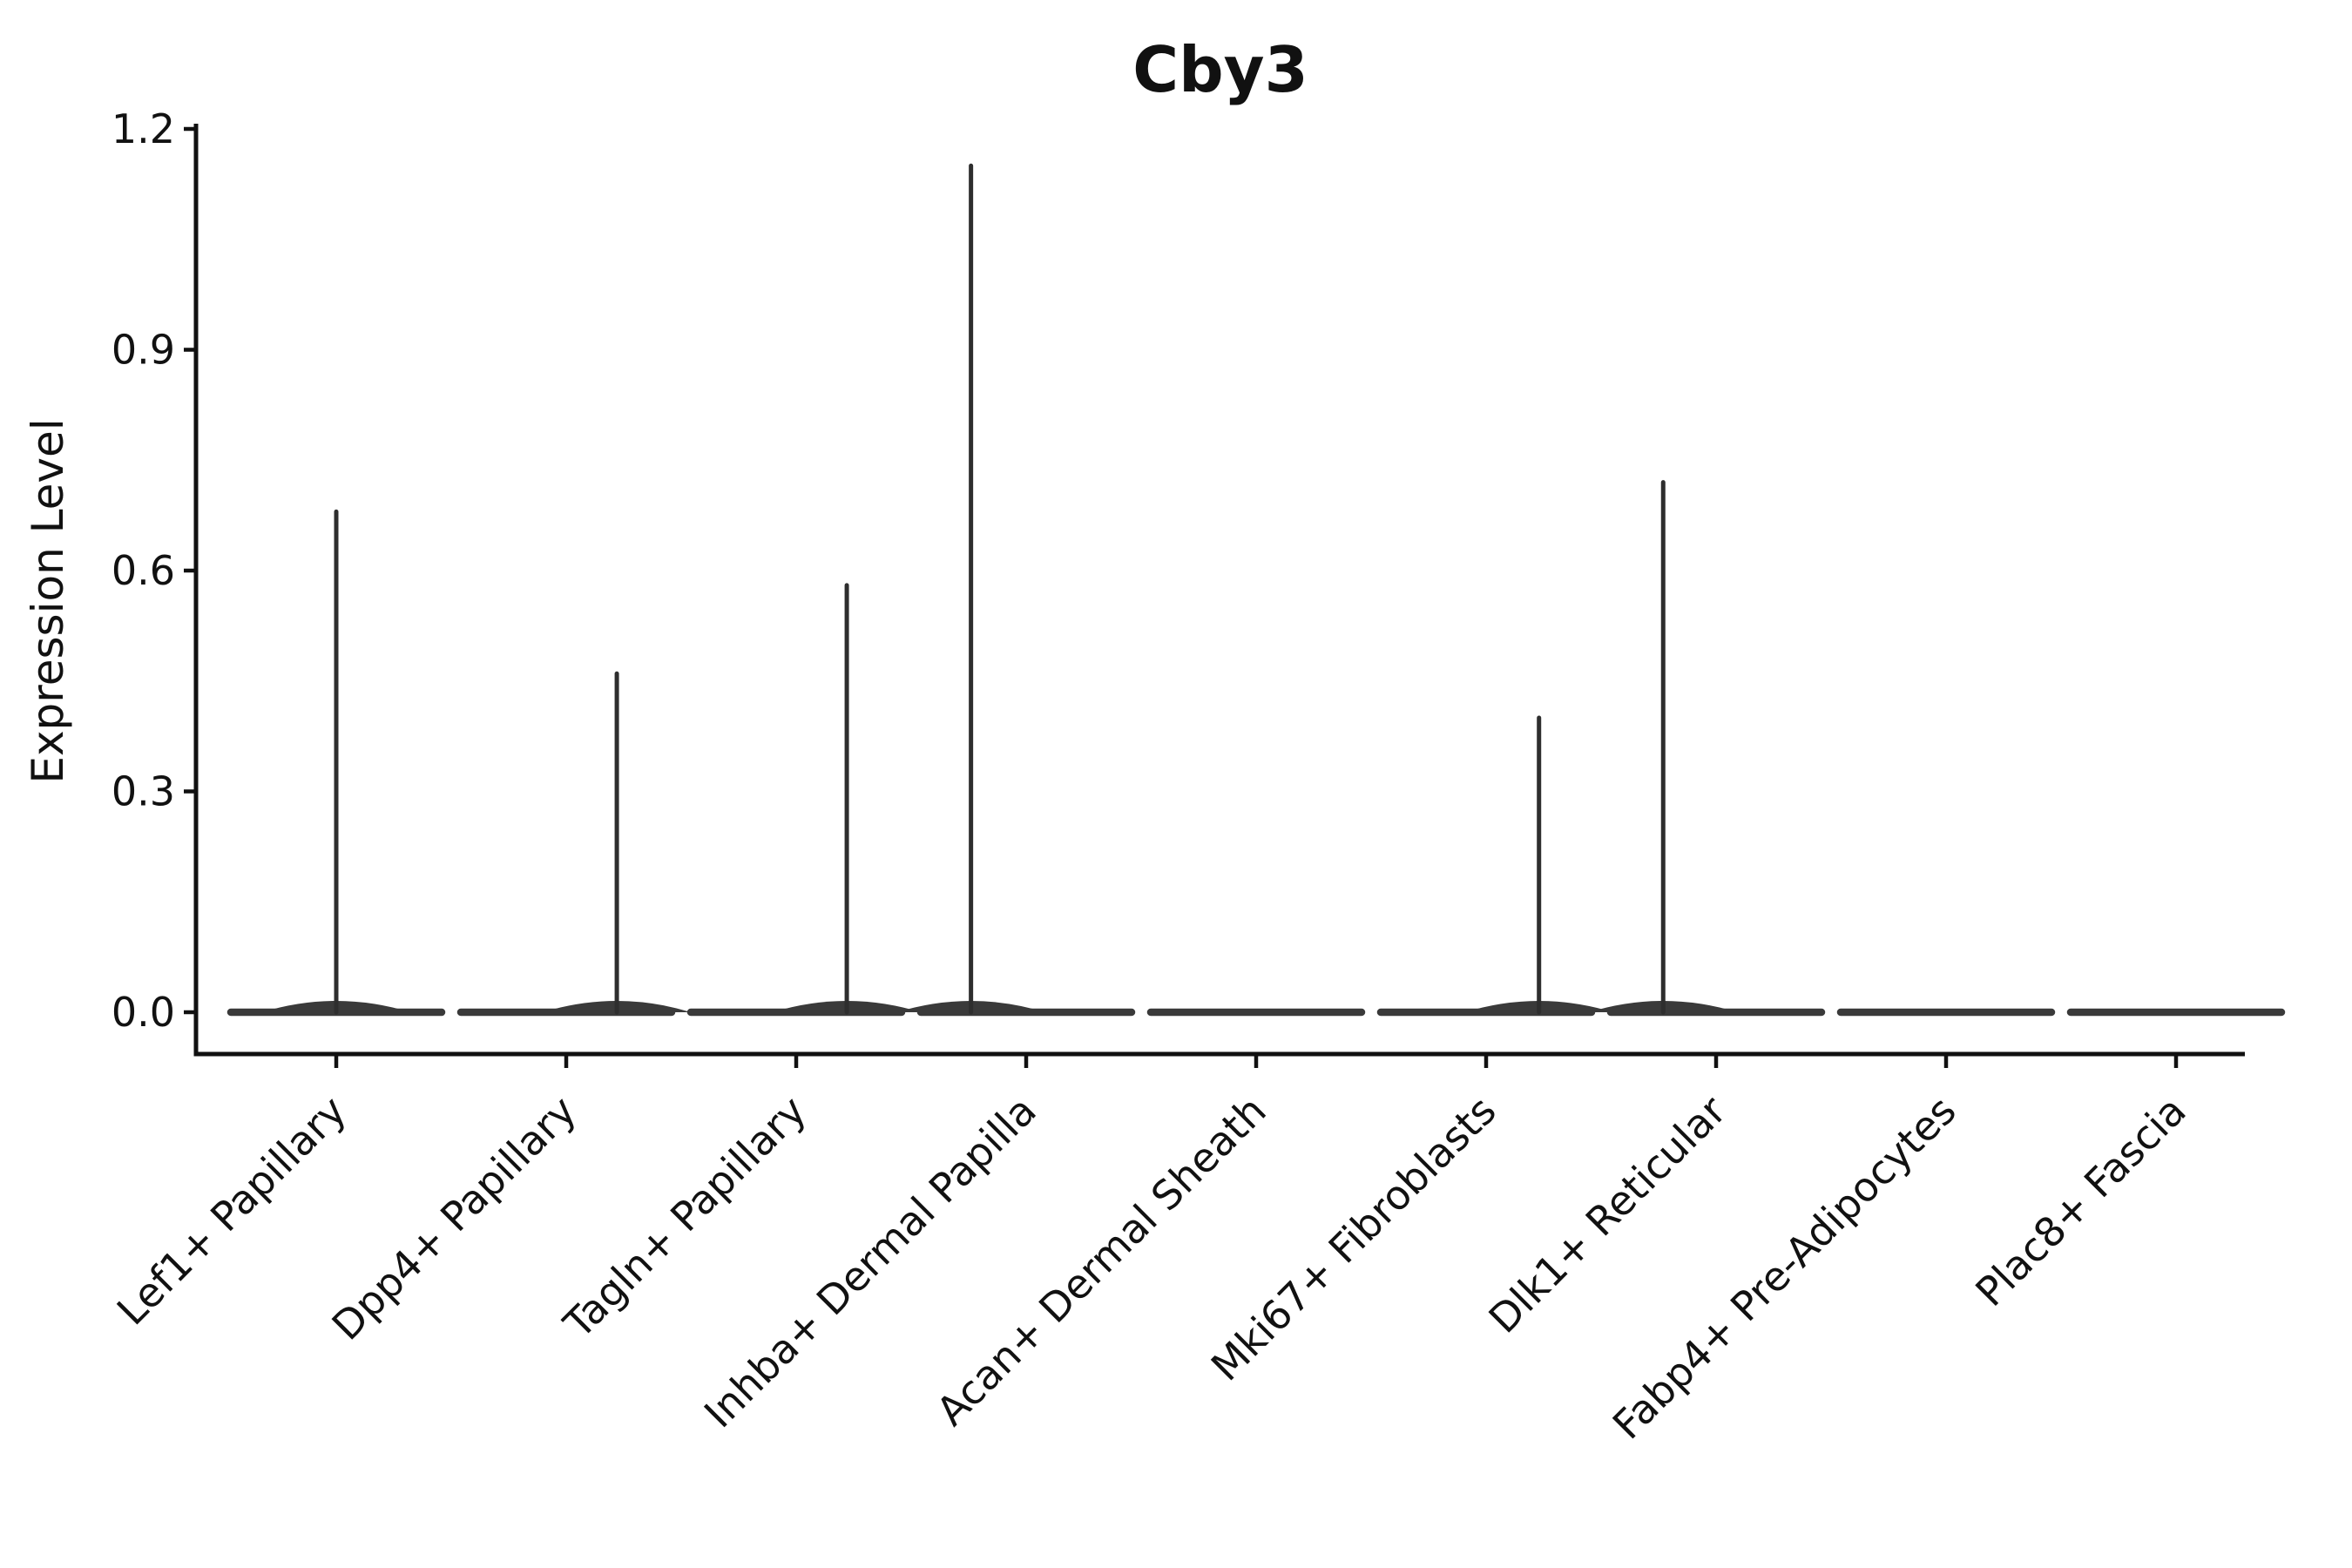 This screenshot has height=1568, width=2352. What do you see at coordinates (2080, 1201) in the screenshot?
I see `x-tick-label: Plac8+ Fascia` at bounding box center [2080, 1201].